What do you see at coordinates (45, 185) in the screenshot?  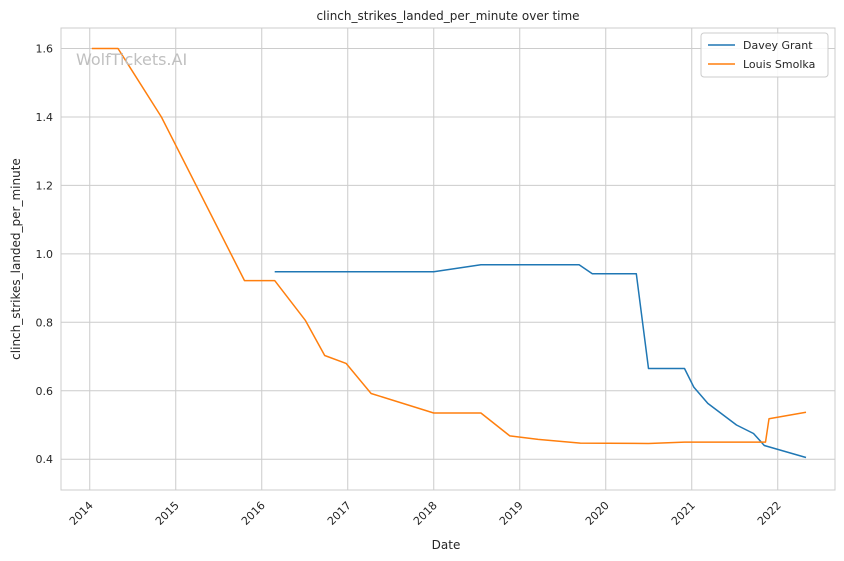 I see `y-tick-label: 1.2` at bounding box center [45, 185].